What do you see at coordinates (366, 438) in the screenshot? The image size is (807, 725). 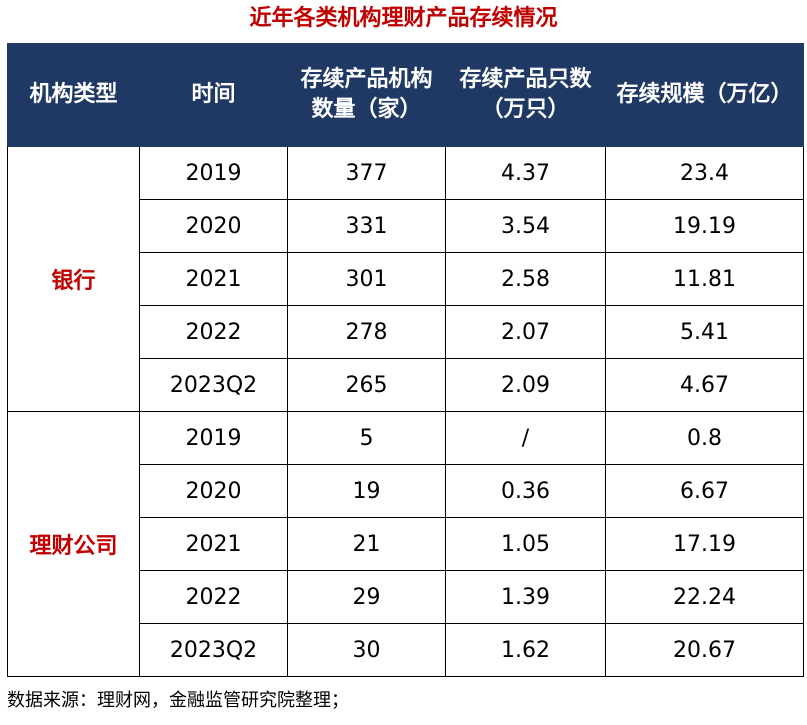 I see `cell-count: 5` at bounding box center [366, 438].